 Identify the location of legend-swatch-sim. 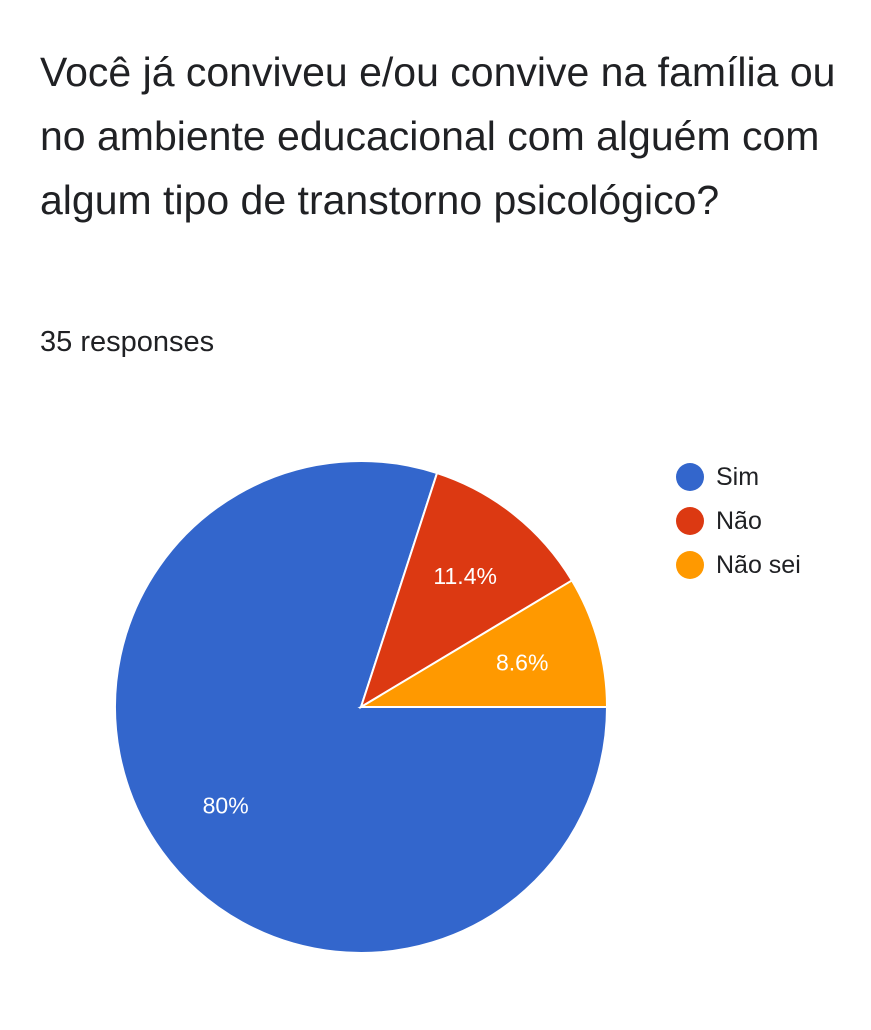
(690, 477).